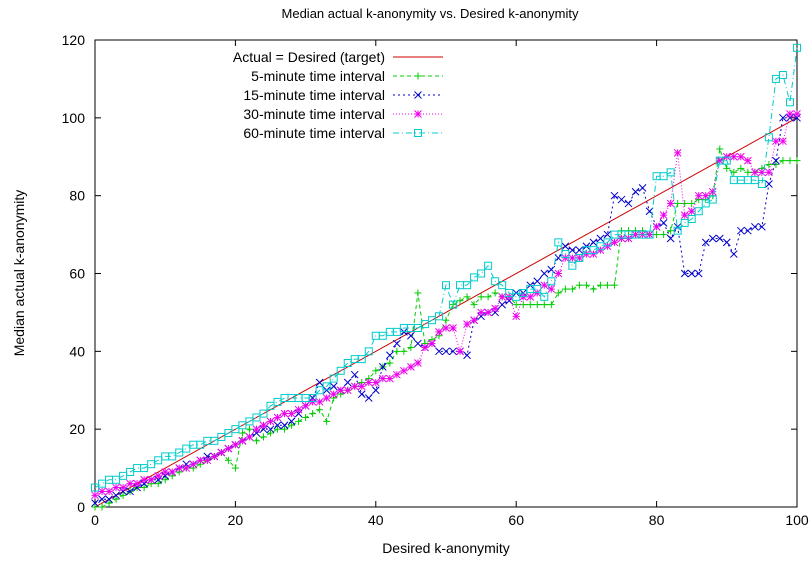 This screenshot has height=564, width=812. I want to click on x-axis-label: Desired k-anonymity, so click(446, 548).